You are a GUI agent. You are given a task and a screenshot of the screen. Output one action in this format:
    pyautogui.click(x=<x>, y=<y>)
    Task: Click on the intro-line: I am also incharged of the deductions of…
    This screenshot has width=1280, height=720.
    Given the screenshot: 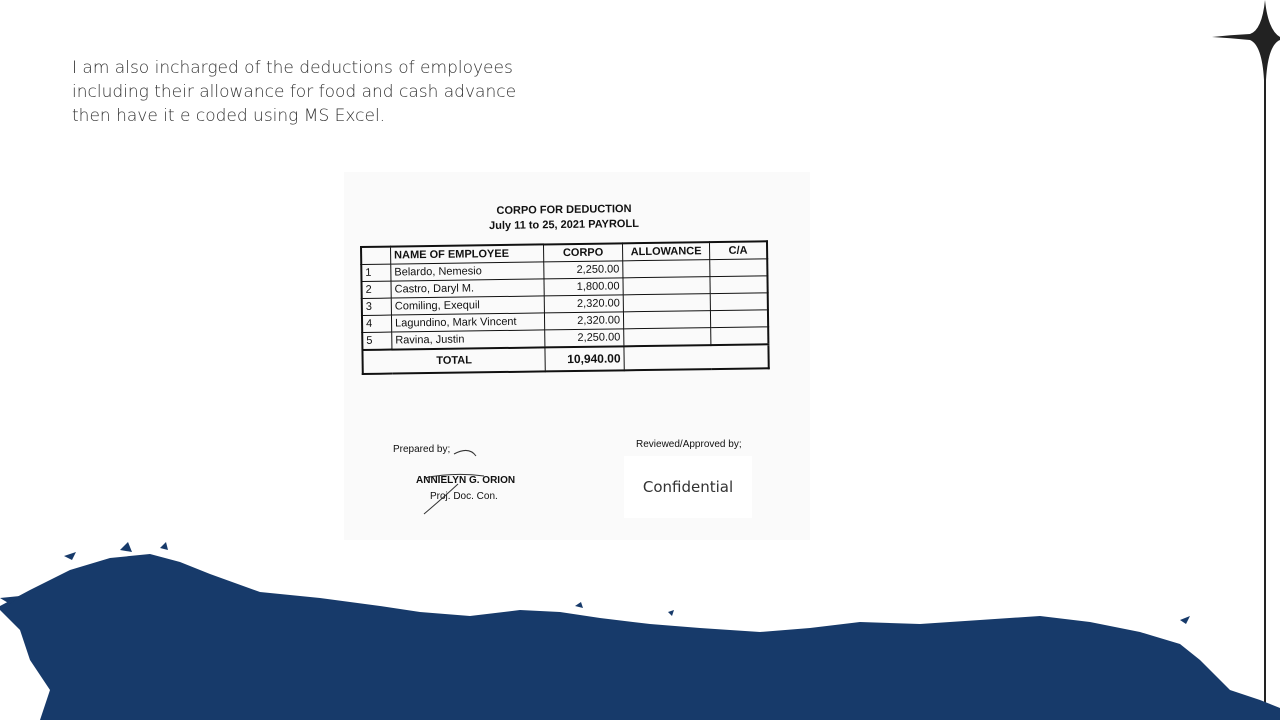 What is the action you would take?
    pyautogui.click(x=292, y=68)
    